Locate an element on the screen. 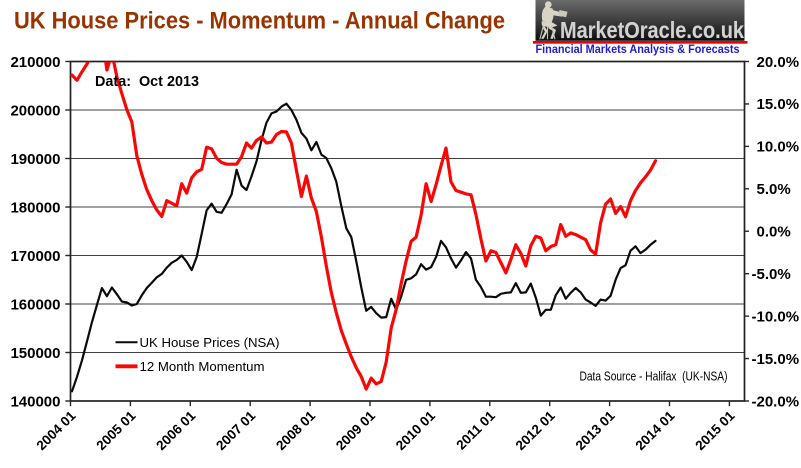 Image resolution: width=801 pixels, height=468 pixels. svg-text: MarketOracle.co.uk is located at coordinates (652, 30).